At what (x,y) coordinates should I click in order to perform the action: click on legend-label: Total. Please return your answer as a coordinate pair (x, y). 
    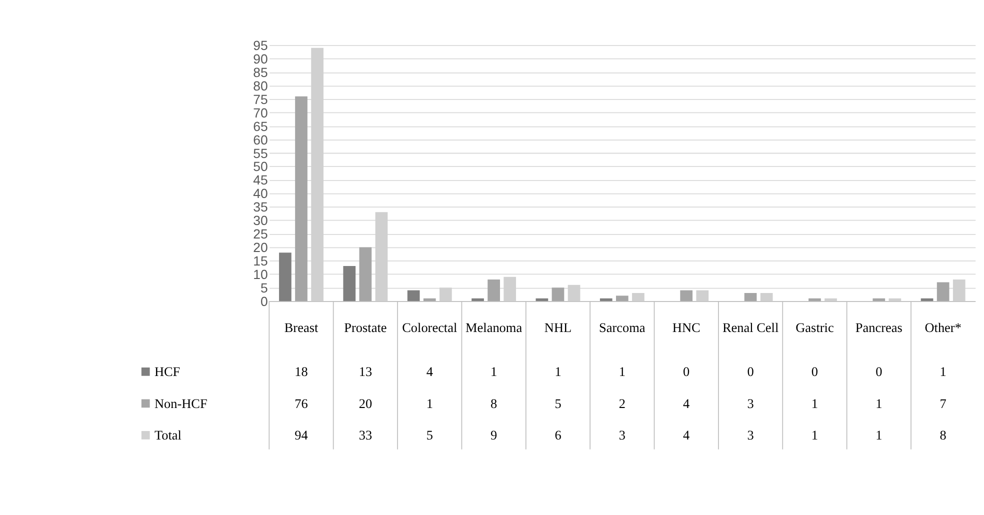
    Looking at the image, I should click on (168, 435).